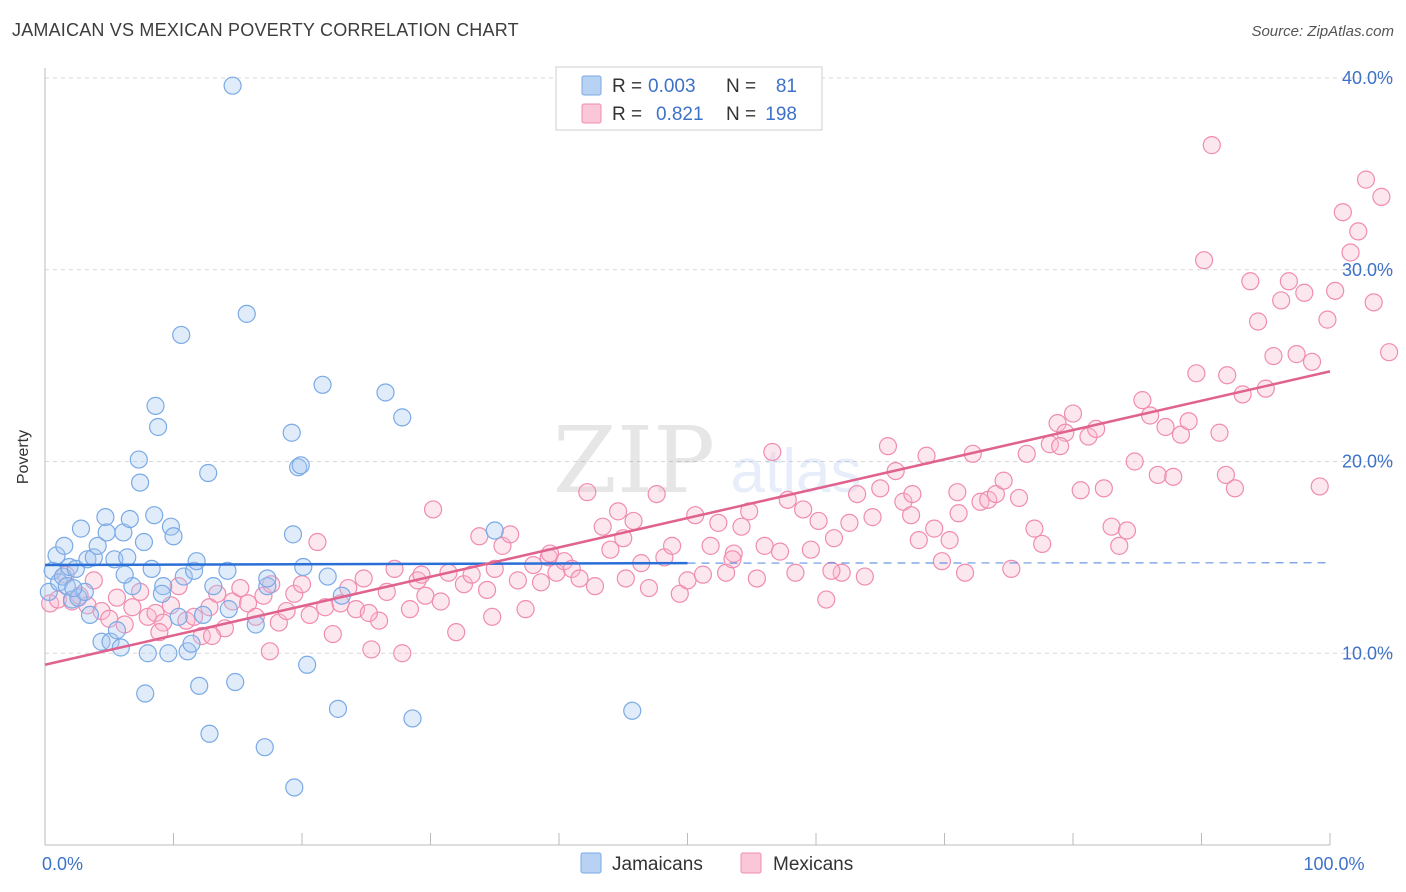 The width and height of the screenshot is (1406, 892). I want to click on legend-swatch-mexicans, so click(591, 113).